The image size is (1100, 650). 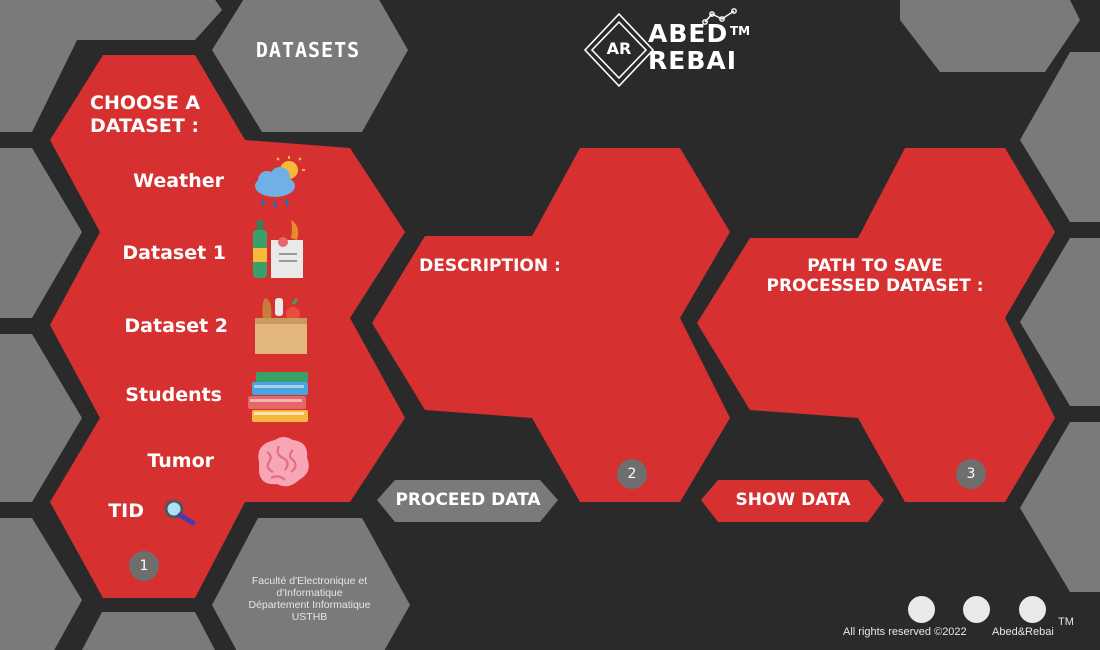 I want to click on grocery-bag-icon, so click(x=280, y=325).